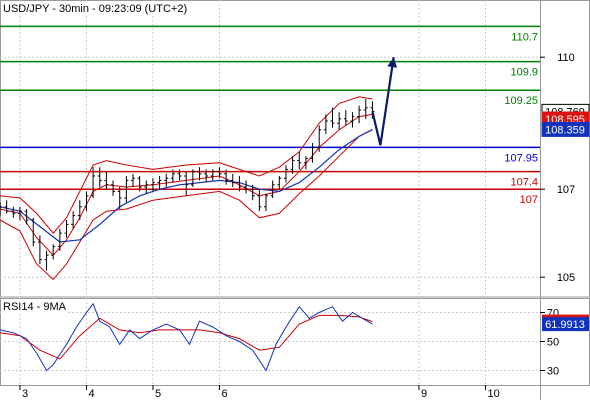  Describe the element at coordinates (158, 394) in the screenshot. I see `x-tick-label: 5` at that location.